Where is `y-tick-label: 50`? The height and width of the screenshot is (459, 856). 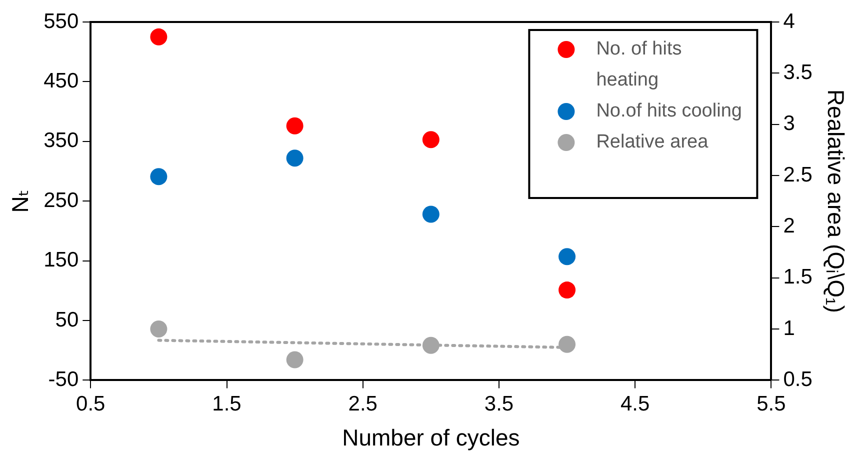
y-tick-label: 50 is located at coordinates (67, 320).